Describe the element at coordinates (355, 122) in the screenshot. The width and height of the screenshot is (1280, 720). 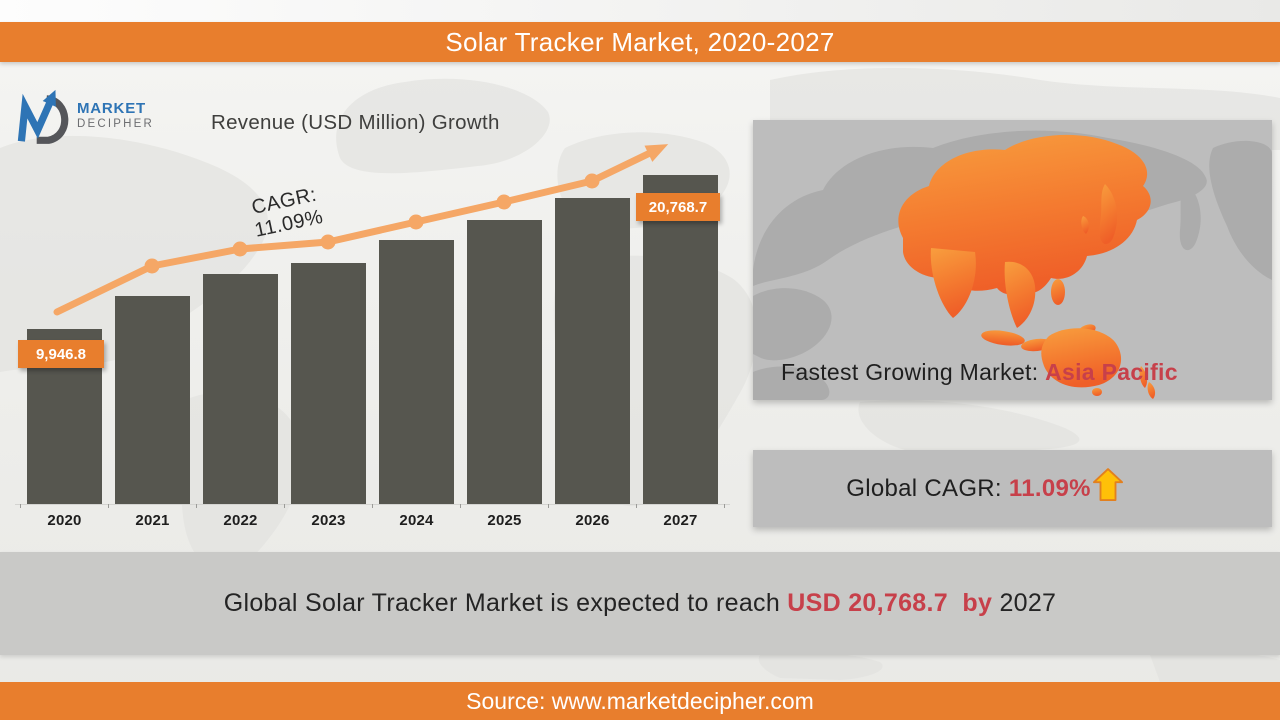
I see `chart-subtitle: Revenue (USD Million) Growth` at that location.